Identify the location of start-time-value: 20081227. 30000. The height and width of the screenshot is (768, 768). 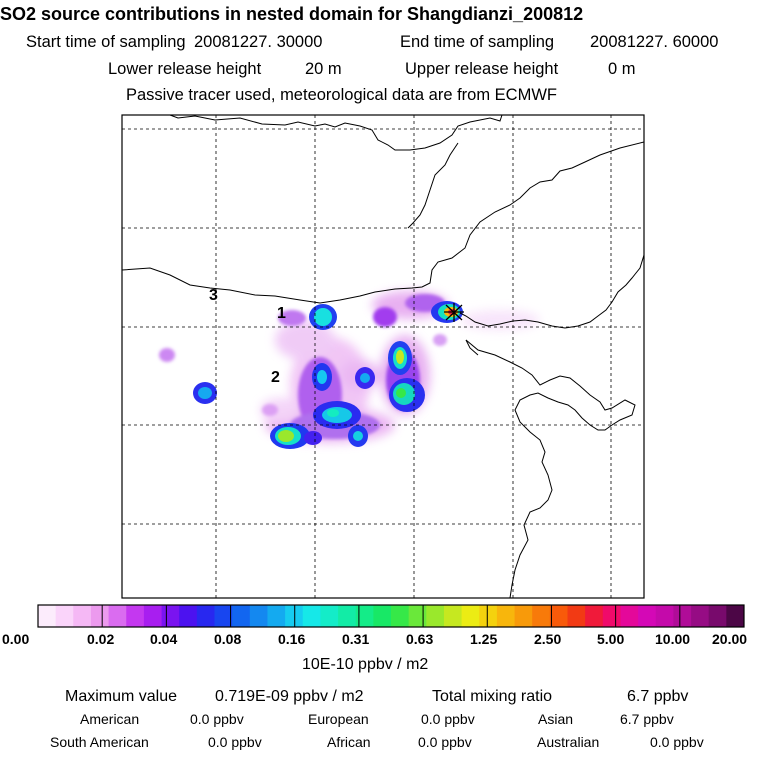
(258, 42).